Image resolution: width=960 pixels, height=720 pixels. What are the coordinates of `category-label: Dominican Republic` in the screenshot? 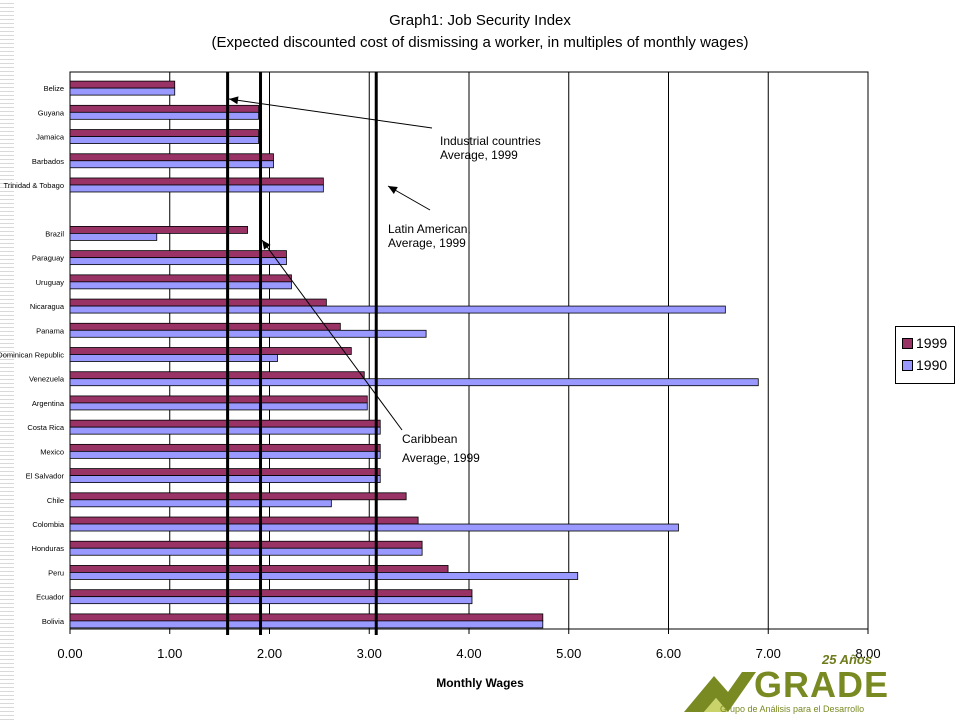 It's located at (32, 355).